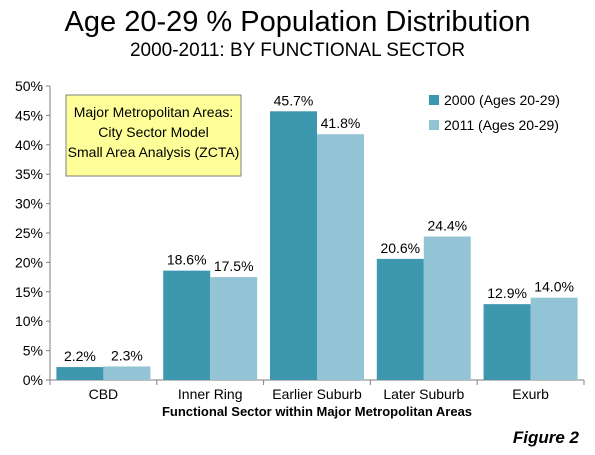 The image size is (595, 455). I want to click on y-tick-label: 45%, so click(29, 115).